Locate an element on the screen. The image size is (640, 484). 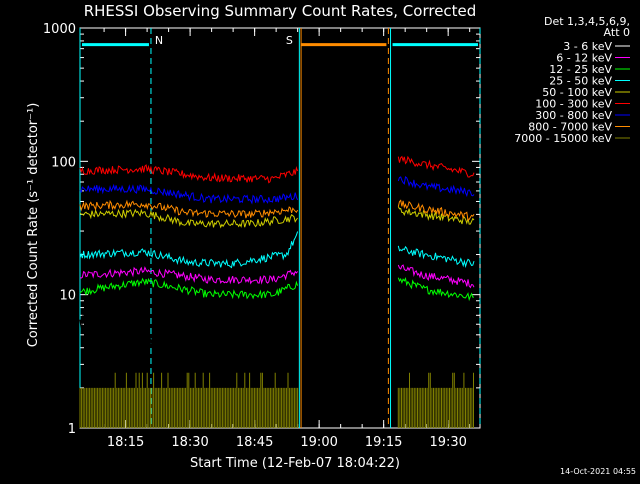
series-line-8-seg2 is located at coordinates (435, 400).